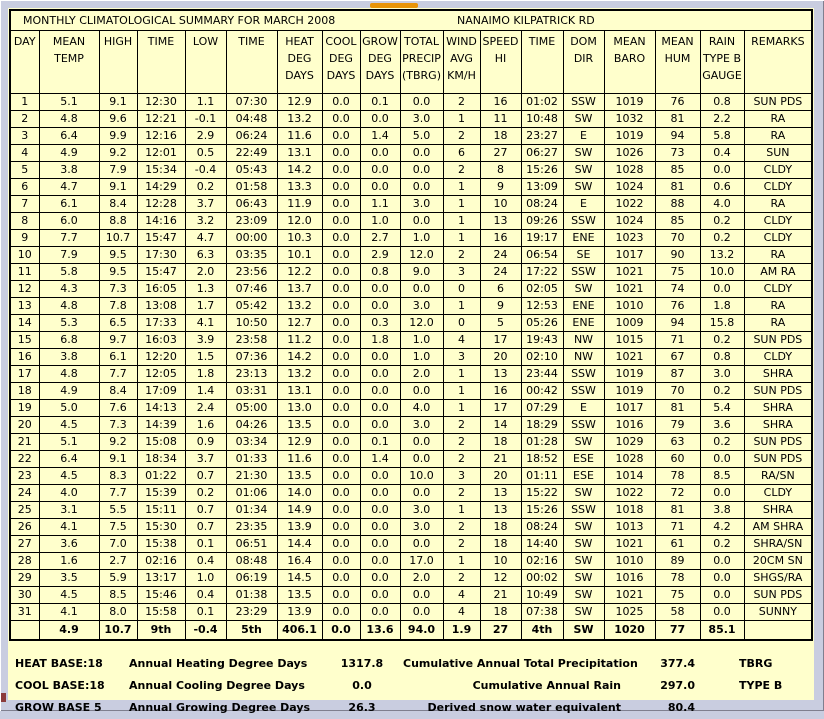 This screenshot has width=824, height=719. Describe the element at coordinates (722, 272) in the screenshot. I see `cell: 10.0` at that location.